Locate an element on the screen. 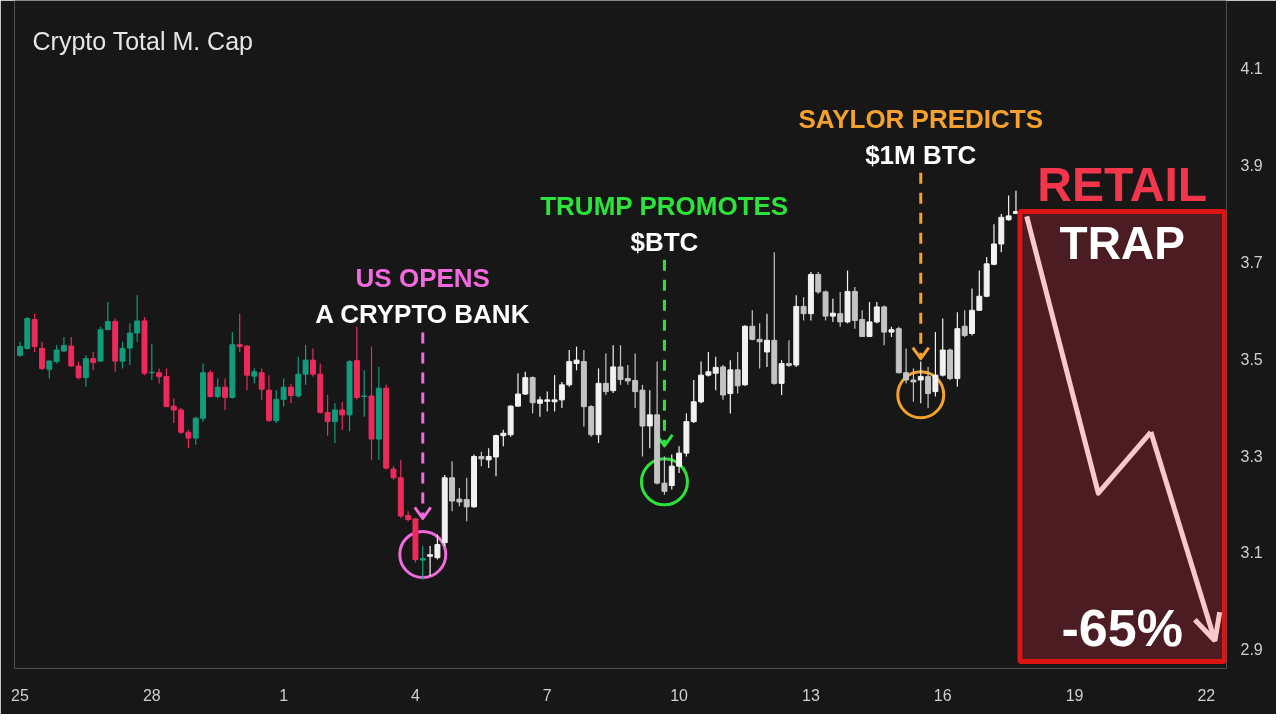 The image size is (1280, 720). annotation: RETAIL is located at coordinates (1122, 185).